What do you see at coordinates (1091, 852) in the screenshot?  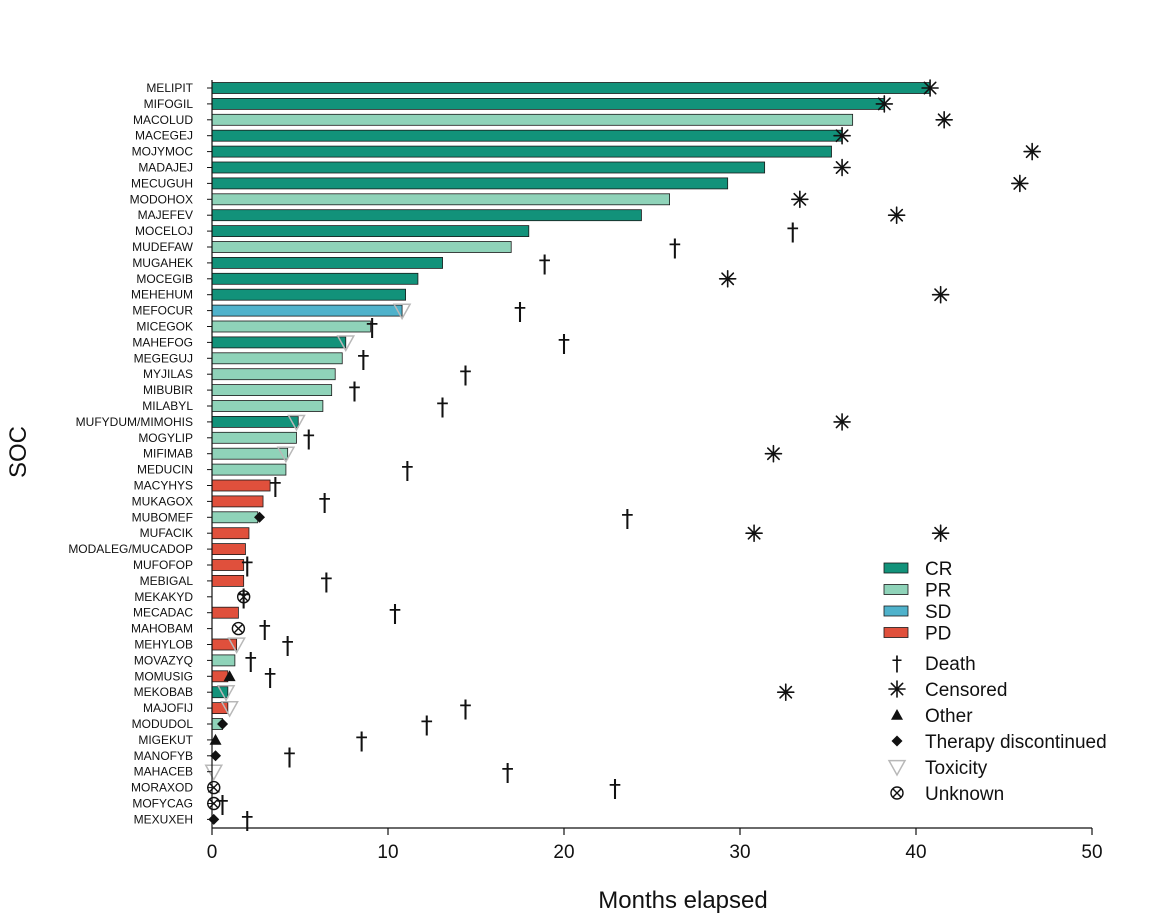 I see `x-tick-label: 50` at bounding box center [1091, 852].